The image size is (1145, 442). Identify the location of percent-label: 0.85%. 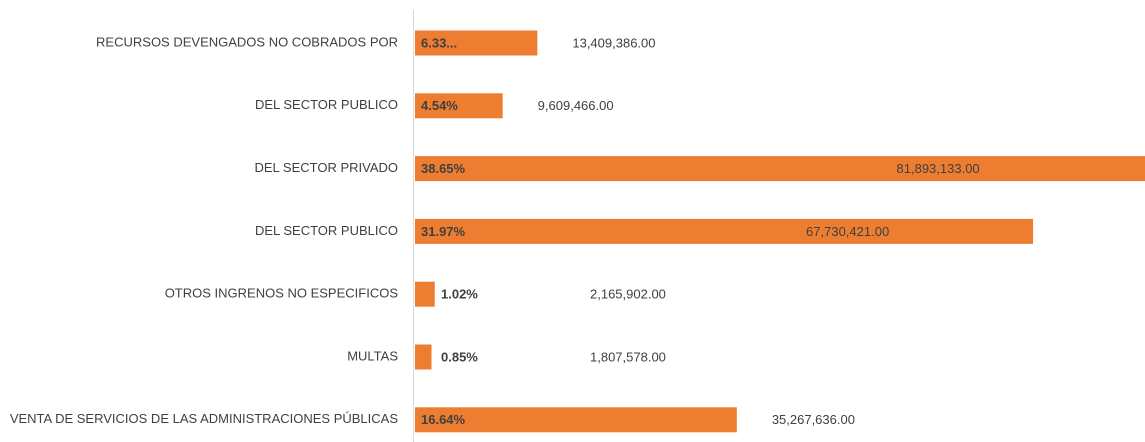
(459, 356).